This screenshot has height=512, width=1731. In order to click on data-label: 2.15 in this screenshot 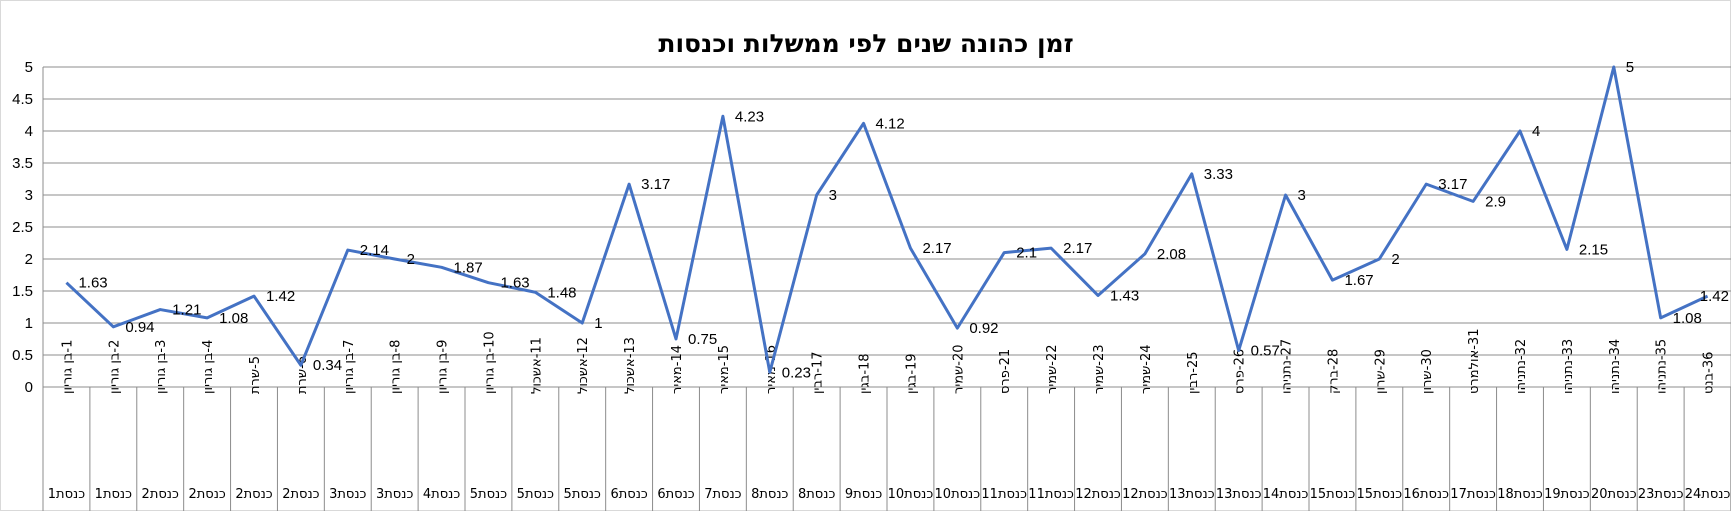, I will do `click(1593, 249)`.